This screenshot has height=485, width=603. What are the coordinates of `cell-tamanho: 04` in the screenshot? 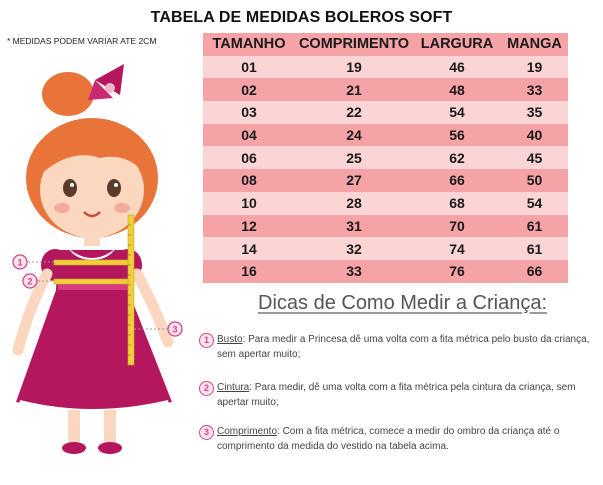 It's located at (249, 135).